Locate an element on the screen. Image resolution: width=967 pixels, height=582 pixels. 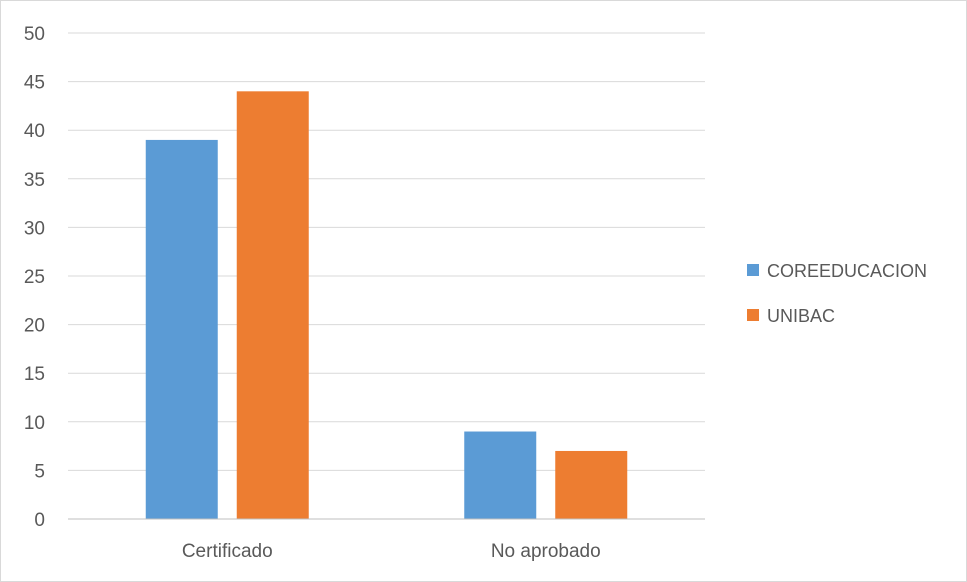
y-tick-label: 20 is located at coordinates (34, 326).